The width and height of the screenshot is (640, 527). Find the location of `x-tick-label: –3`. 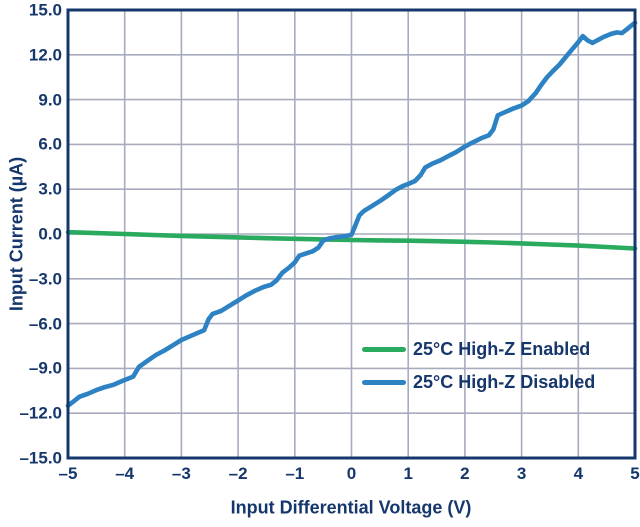

x-tick-label: –3 is located at coordinates (181, 473).